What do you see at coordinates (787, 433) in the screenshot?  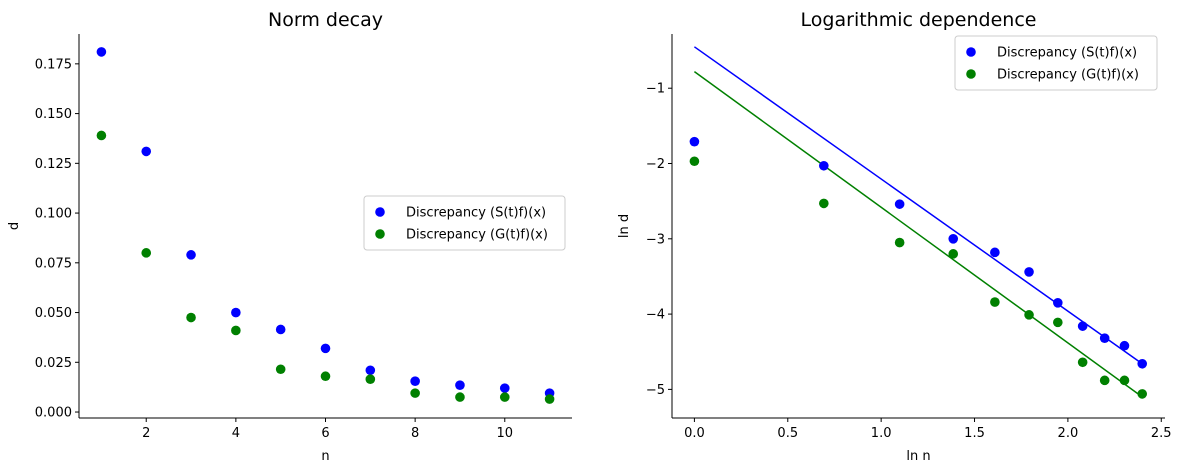 I see `x-tick-label: 0.5` at bounding box center [787, 433].